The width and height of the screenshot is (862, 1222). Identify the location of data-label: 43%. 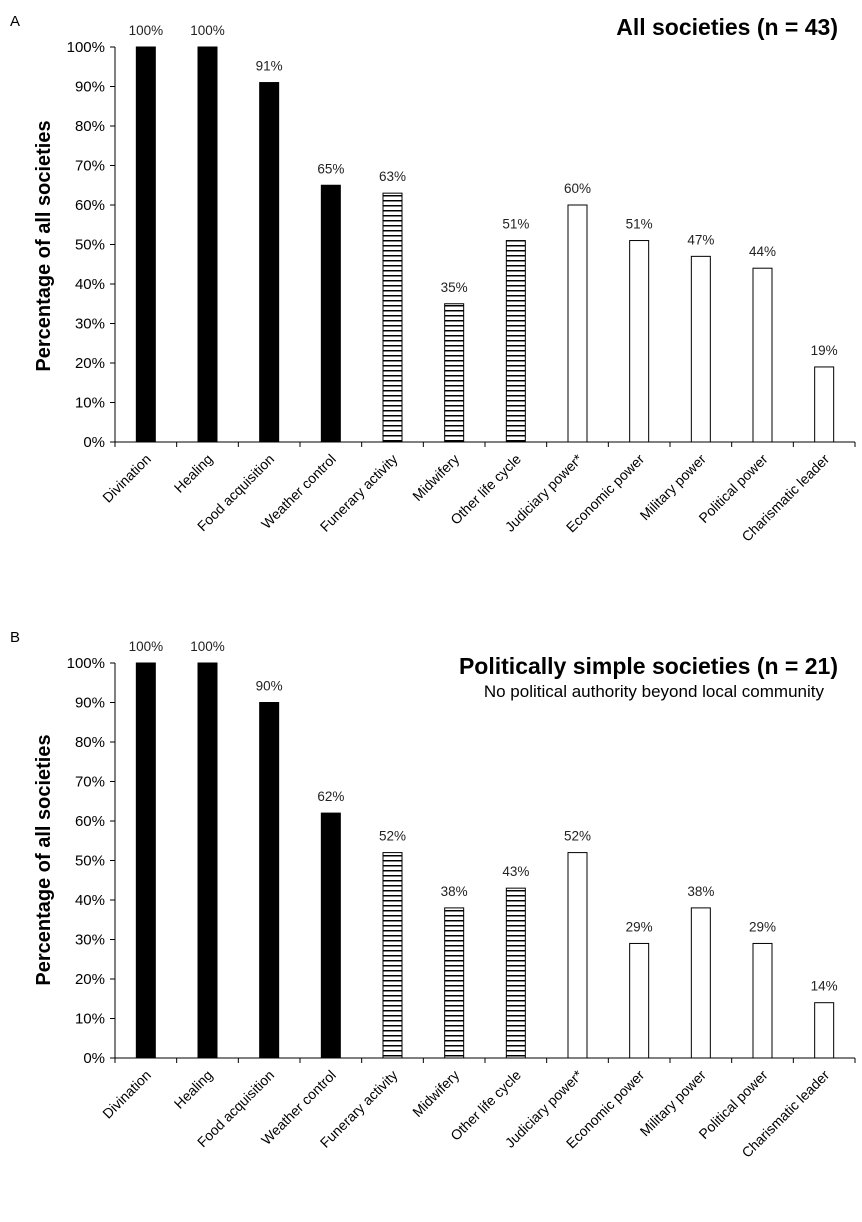
(515, 871).